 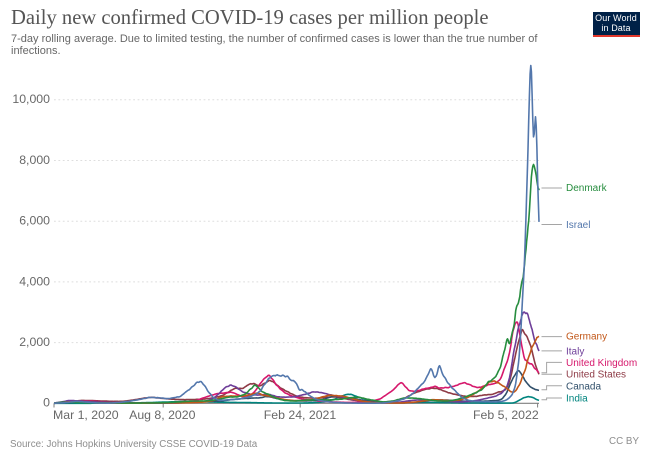 What do you see at coordinates (596, 374) in the screenshot?
I see `svg-text: United States` at bounding box center [596, 374].